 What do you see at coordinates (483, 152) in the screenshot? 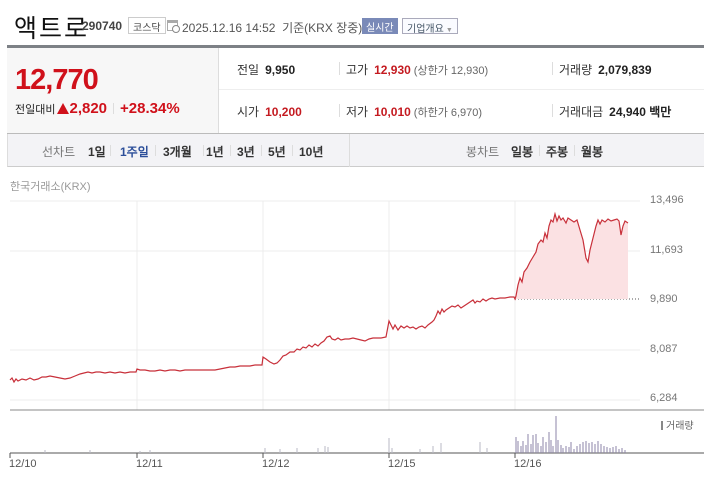
I see `candle-chart-label: 봉차트` at bounding box center [483, 152].